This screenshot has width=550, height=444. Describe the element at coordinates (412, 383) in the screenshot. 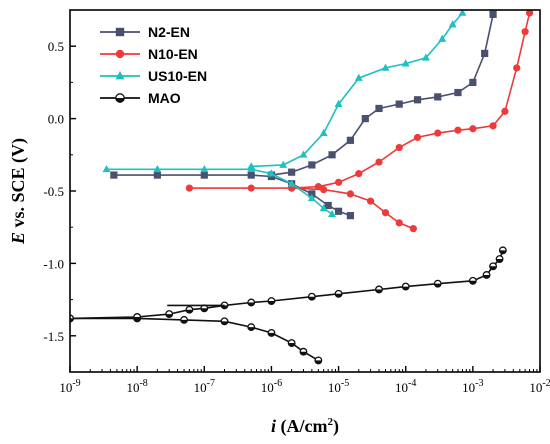

I see `x-tick-exponent: -4` at that location.